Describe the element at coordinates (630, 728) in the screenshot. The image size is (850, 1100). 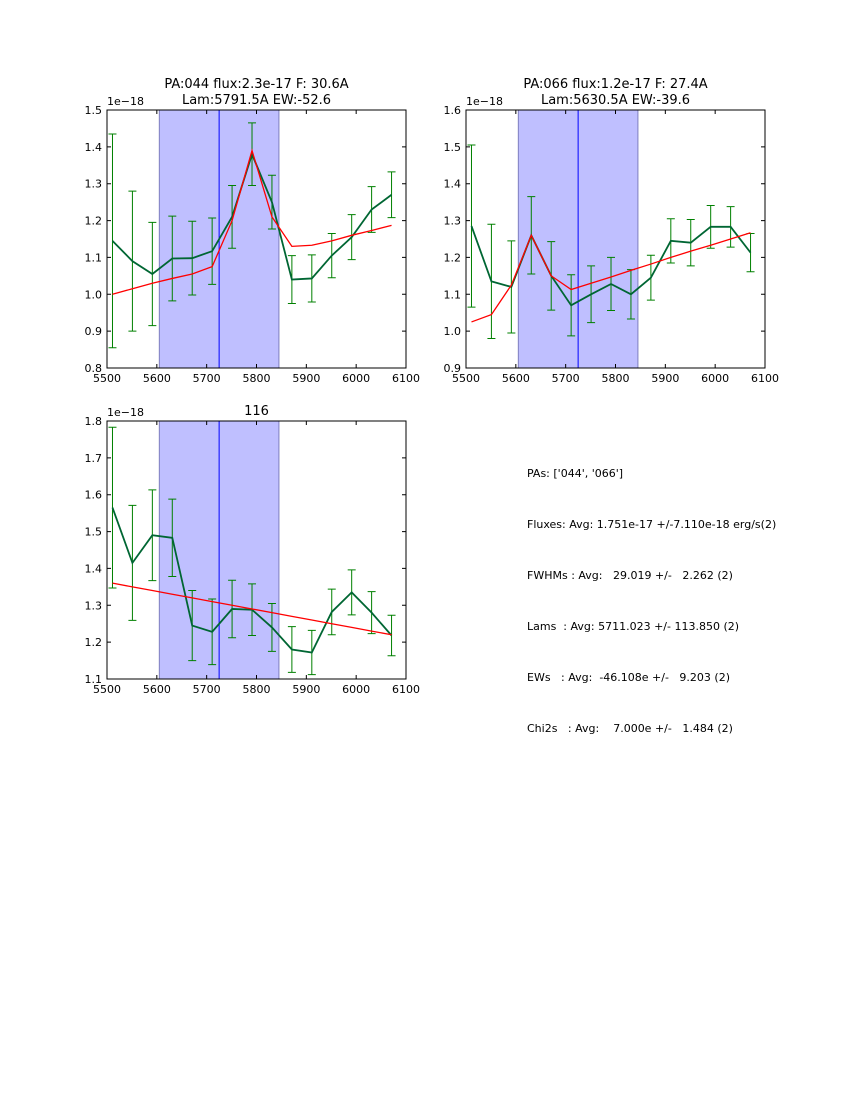
I see `stats-chi2s: Chi2s : Avg: 7.000e +/- 1.484 (2)` at that location.